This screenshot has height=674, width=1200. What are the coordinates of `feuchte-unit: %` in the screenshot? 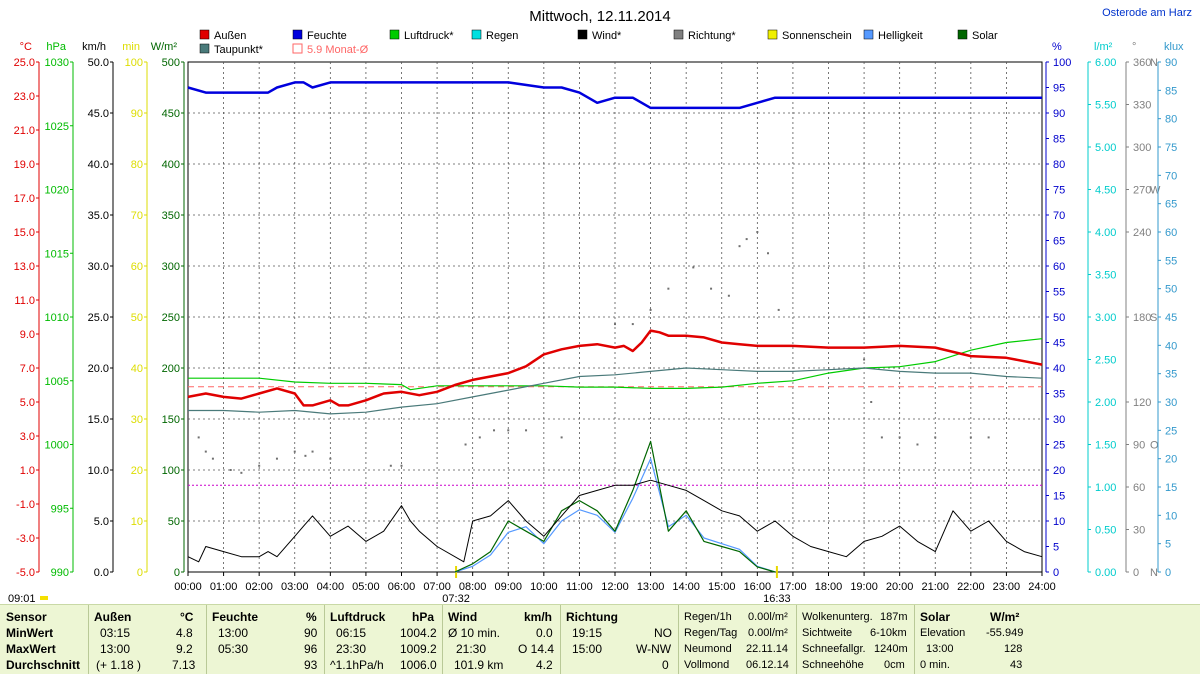 It's located at (311, 617).